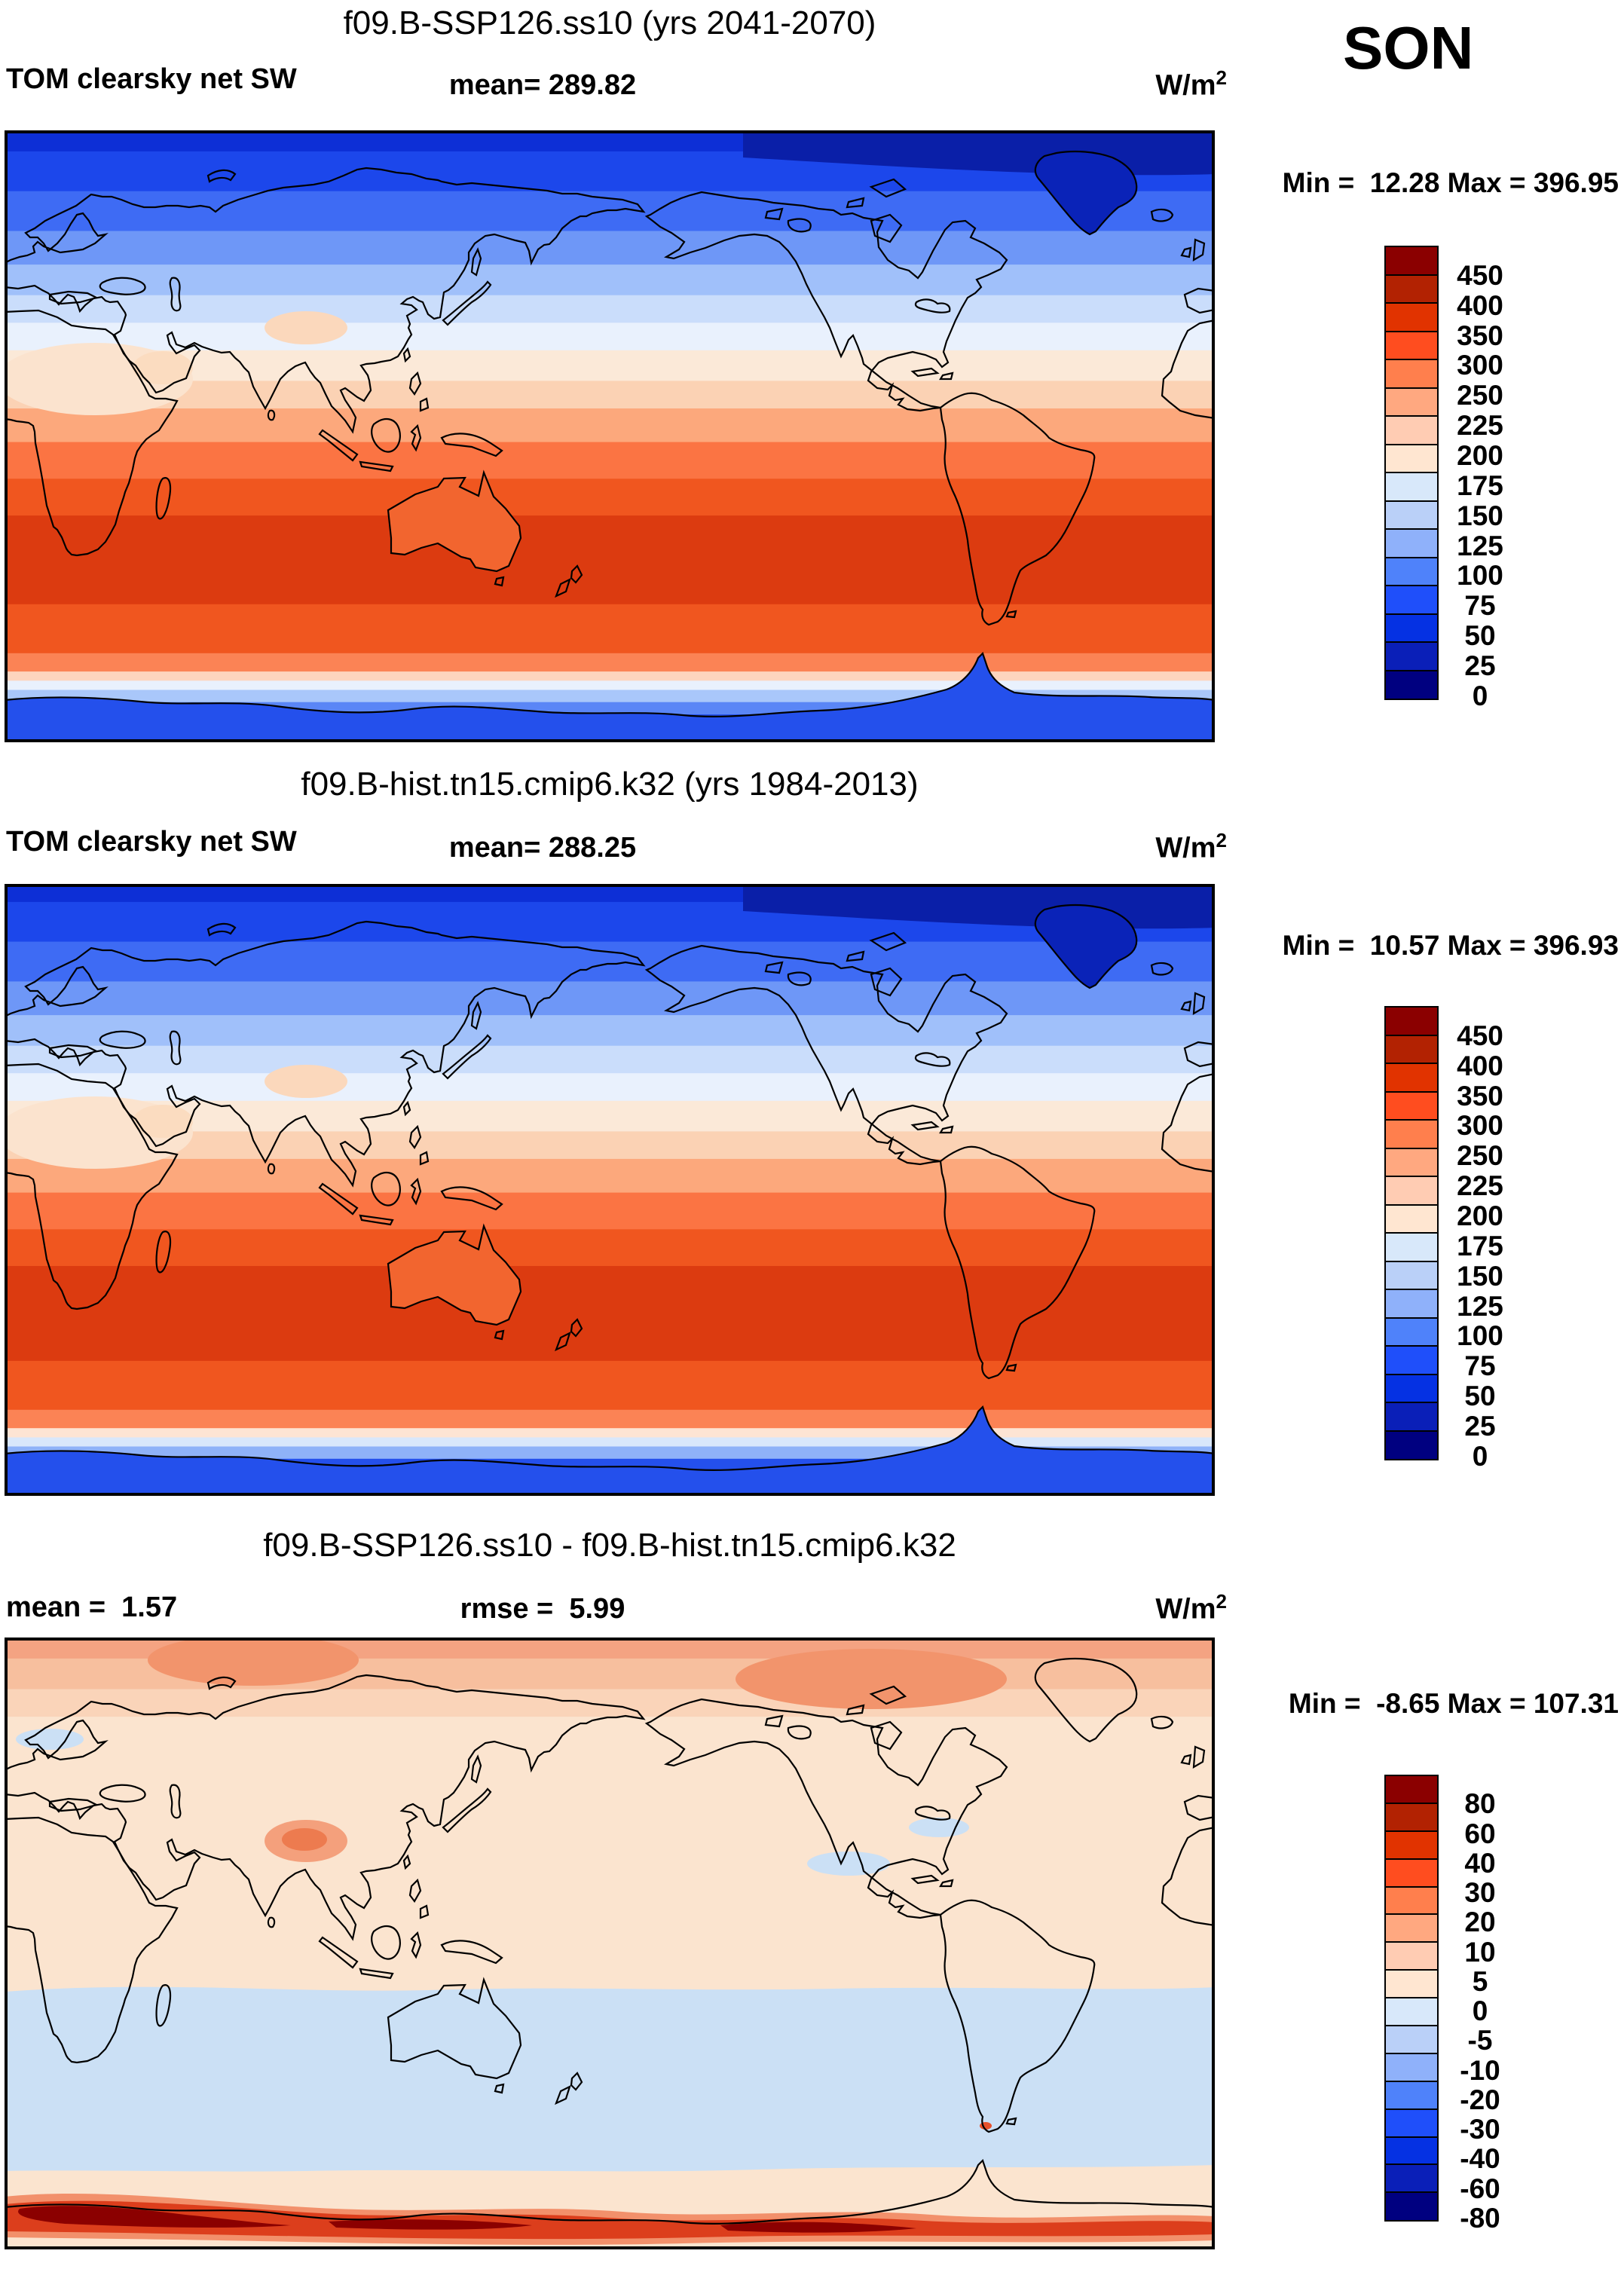 The image size is (1624, 2269). Describe the element at coordinates (1480, 2159) in the screenshot. I see `colorbar-tick-label: -40` at that location.